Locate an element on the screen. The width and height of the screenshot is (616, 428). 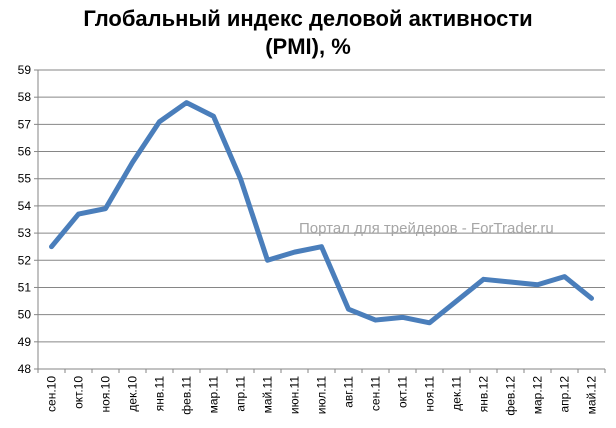
x-tick-label: сен.11 is located at coordinates (376, 393).